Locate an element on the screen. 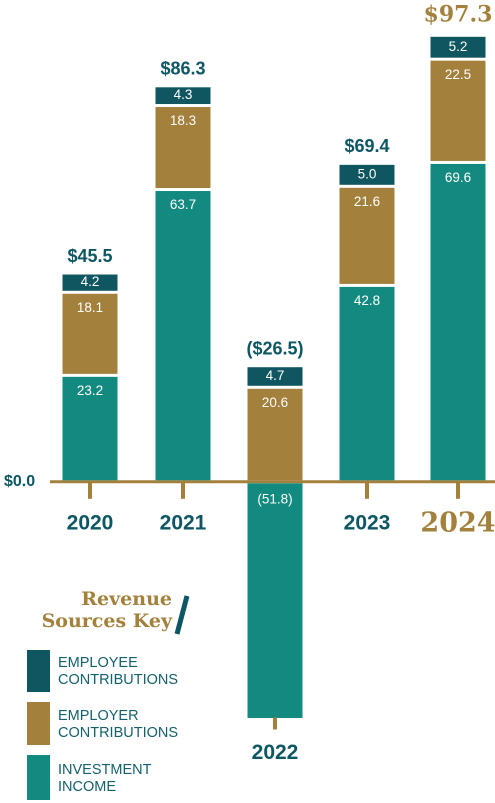 This screenshot has height=803, width=495. value-label: 42.8 is located at coordinates (367, 300).